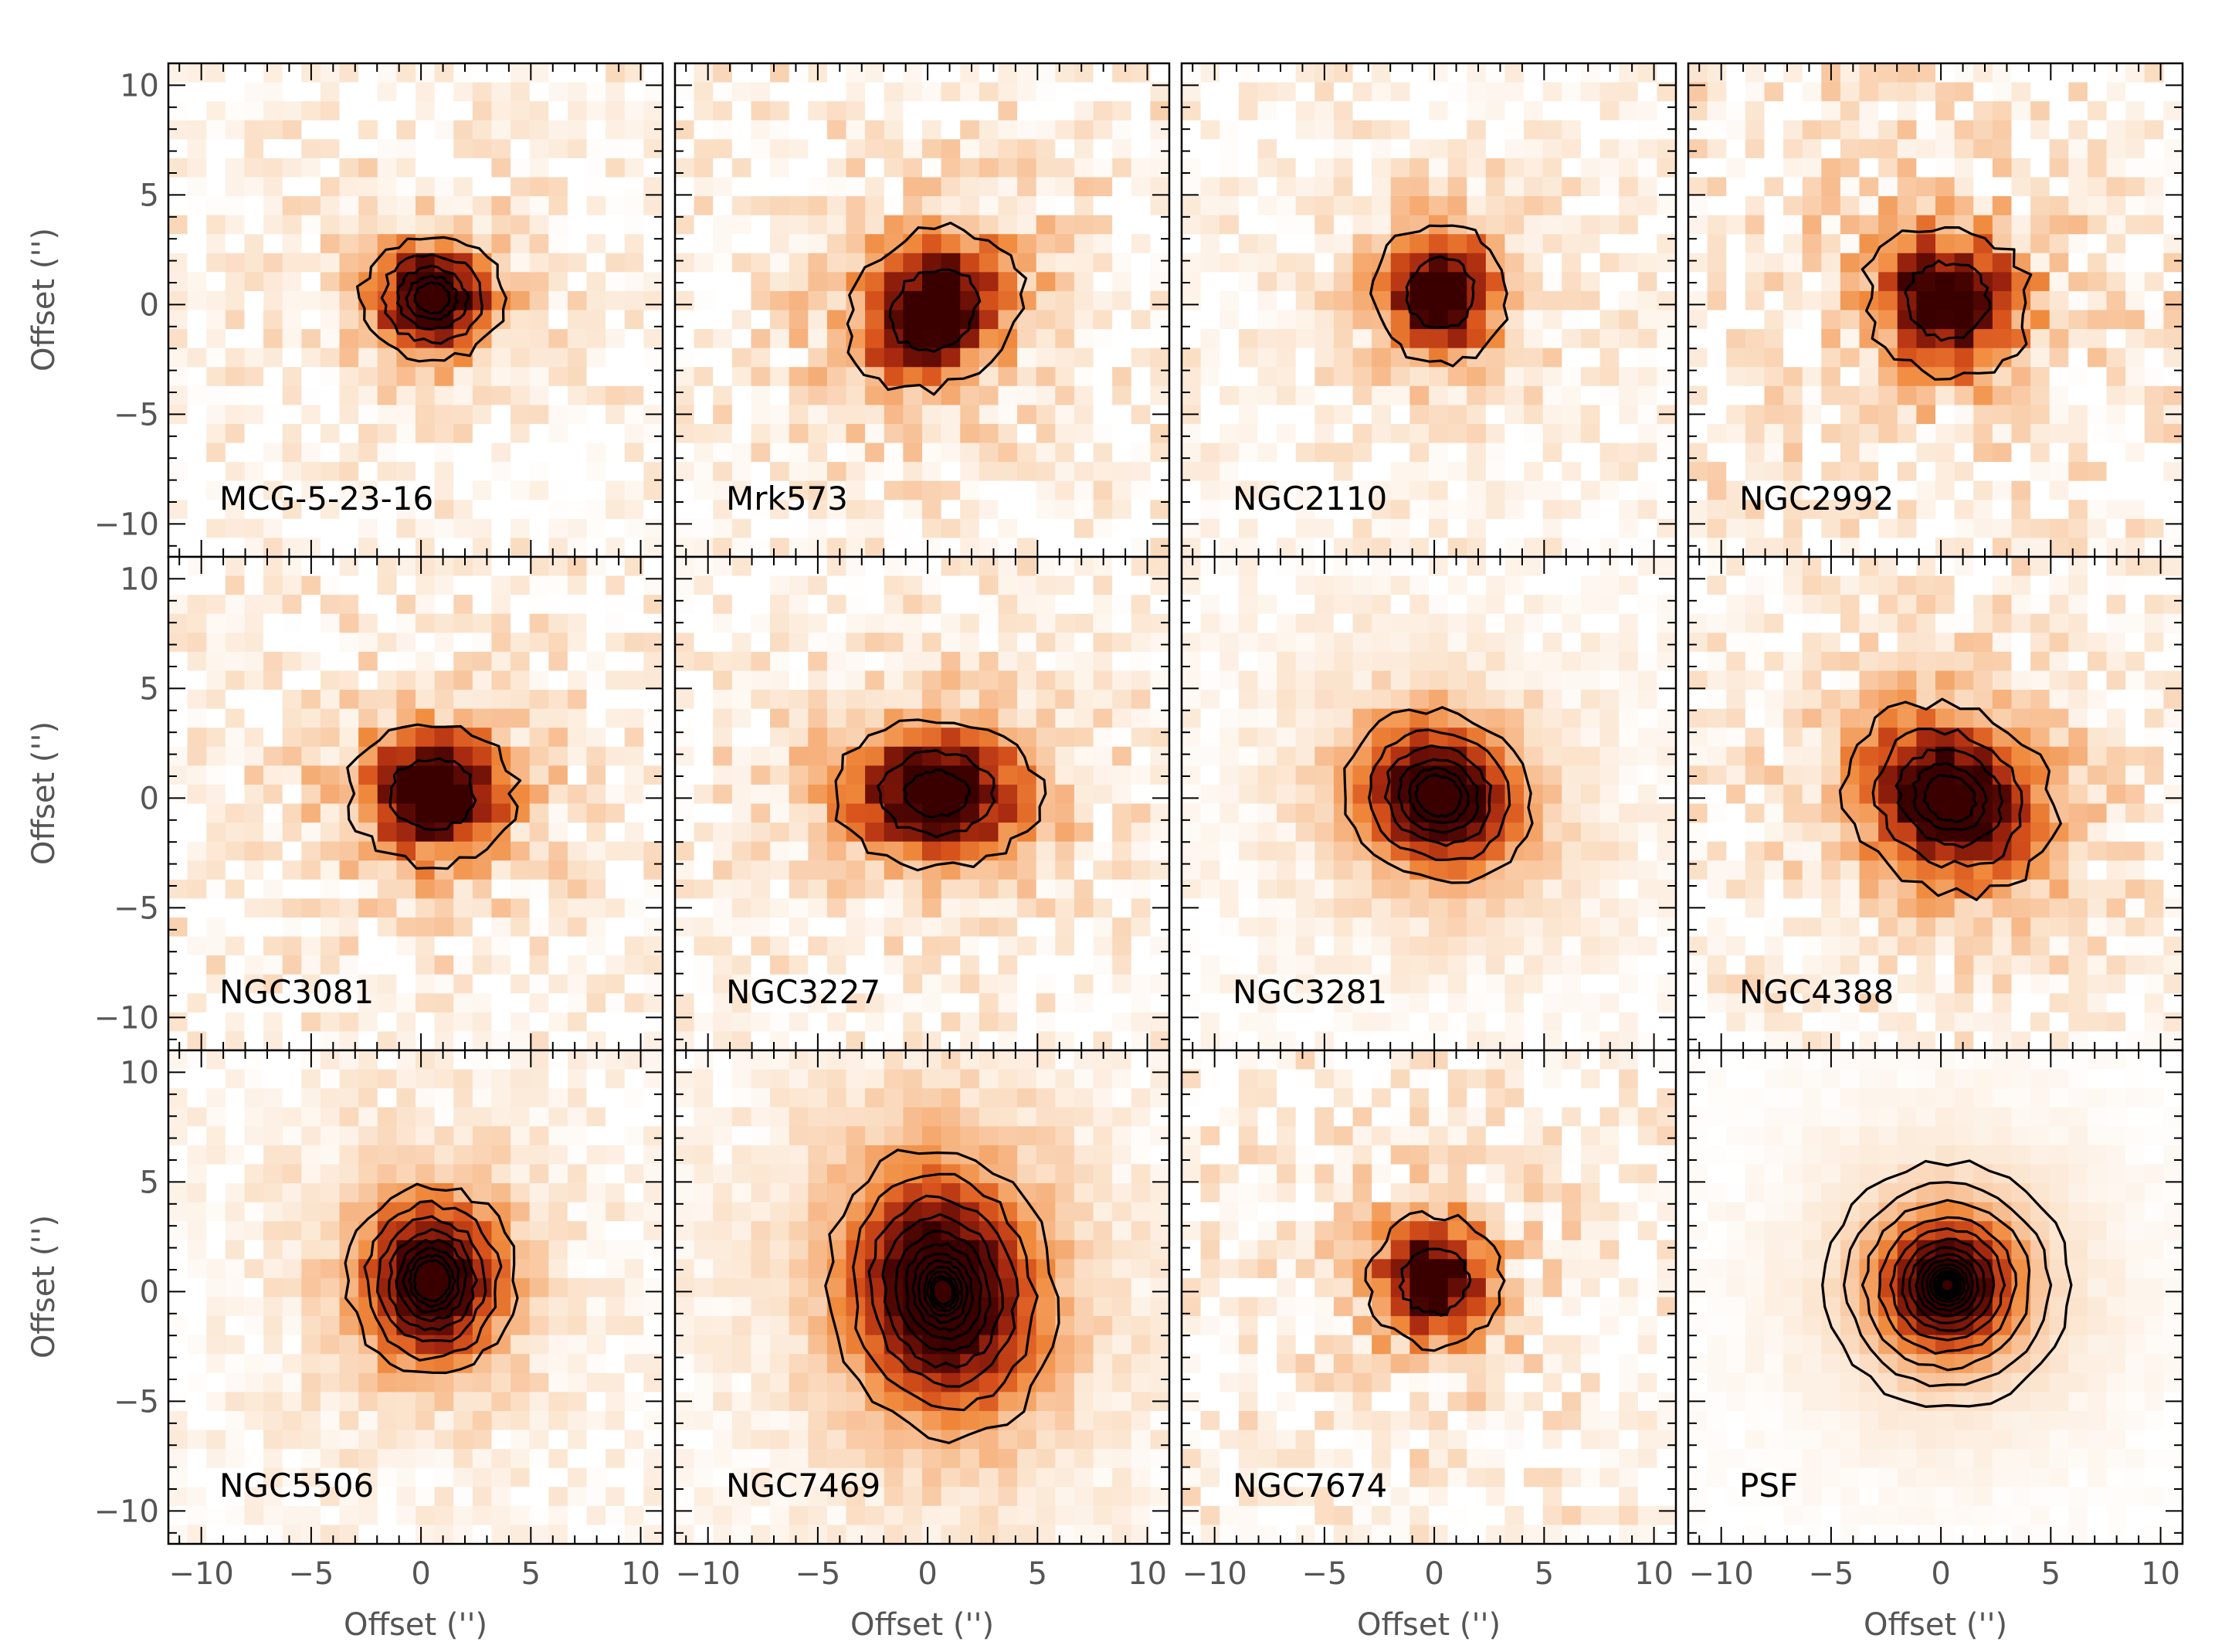  I want to click on tick-marks, so click(922, 310).